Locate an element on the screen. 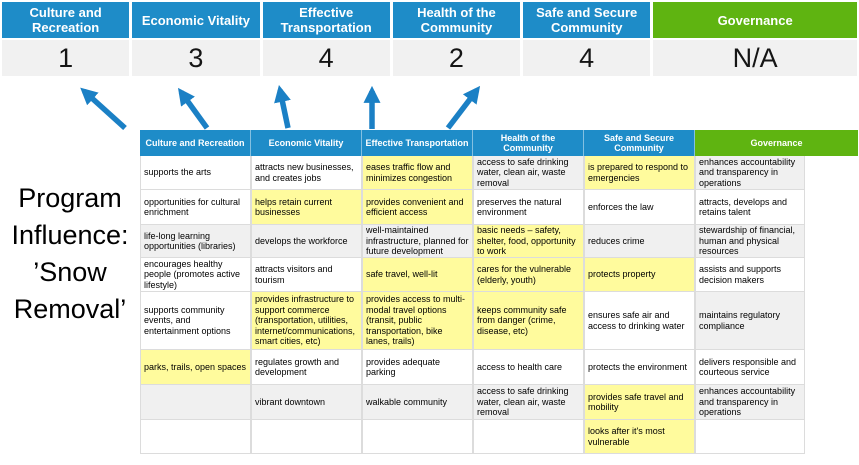  matrix-header-transportation: Effective Transportation is located at coordinates (417, 143).